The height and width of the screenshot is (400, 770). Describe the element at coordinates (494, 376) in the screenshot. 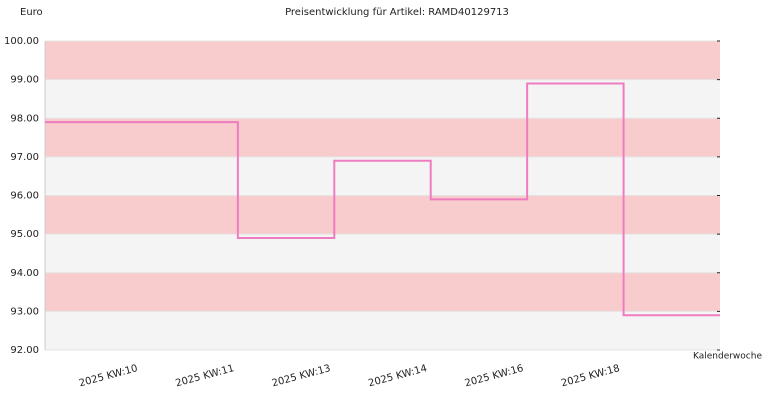

I see `x-tick-label: 2025 KW:16` at that location.